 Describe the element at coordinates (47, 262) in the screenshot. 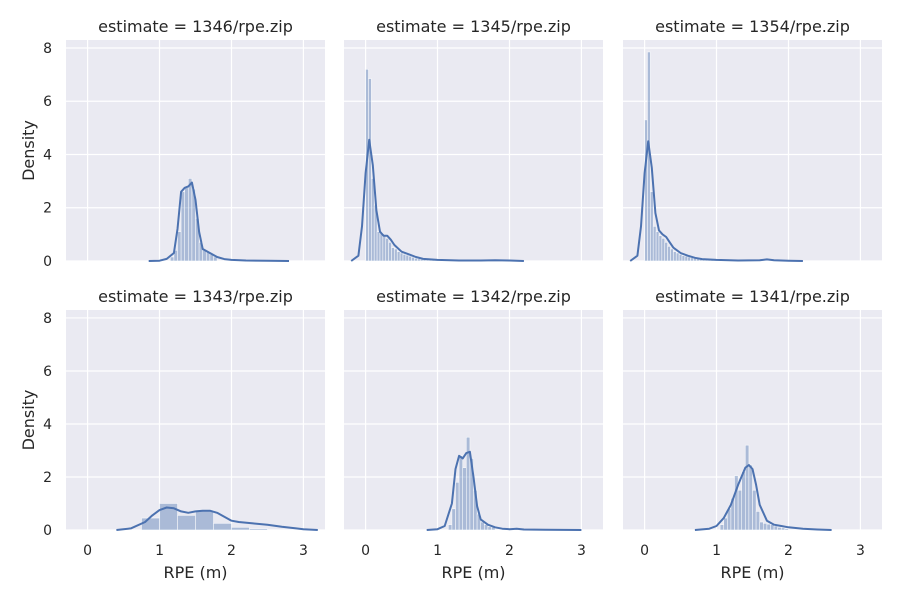

I see `y-tick-label: 0` at that location.